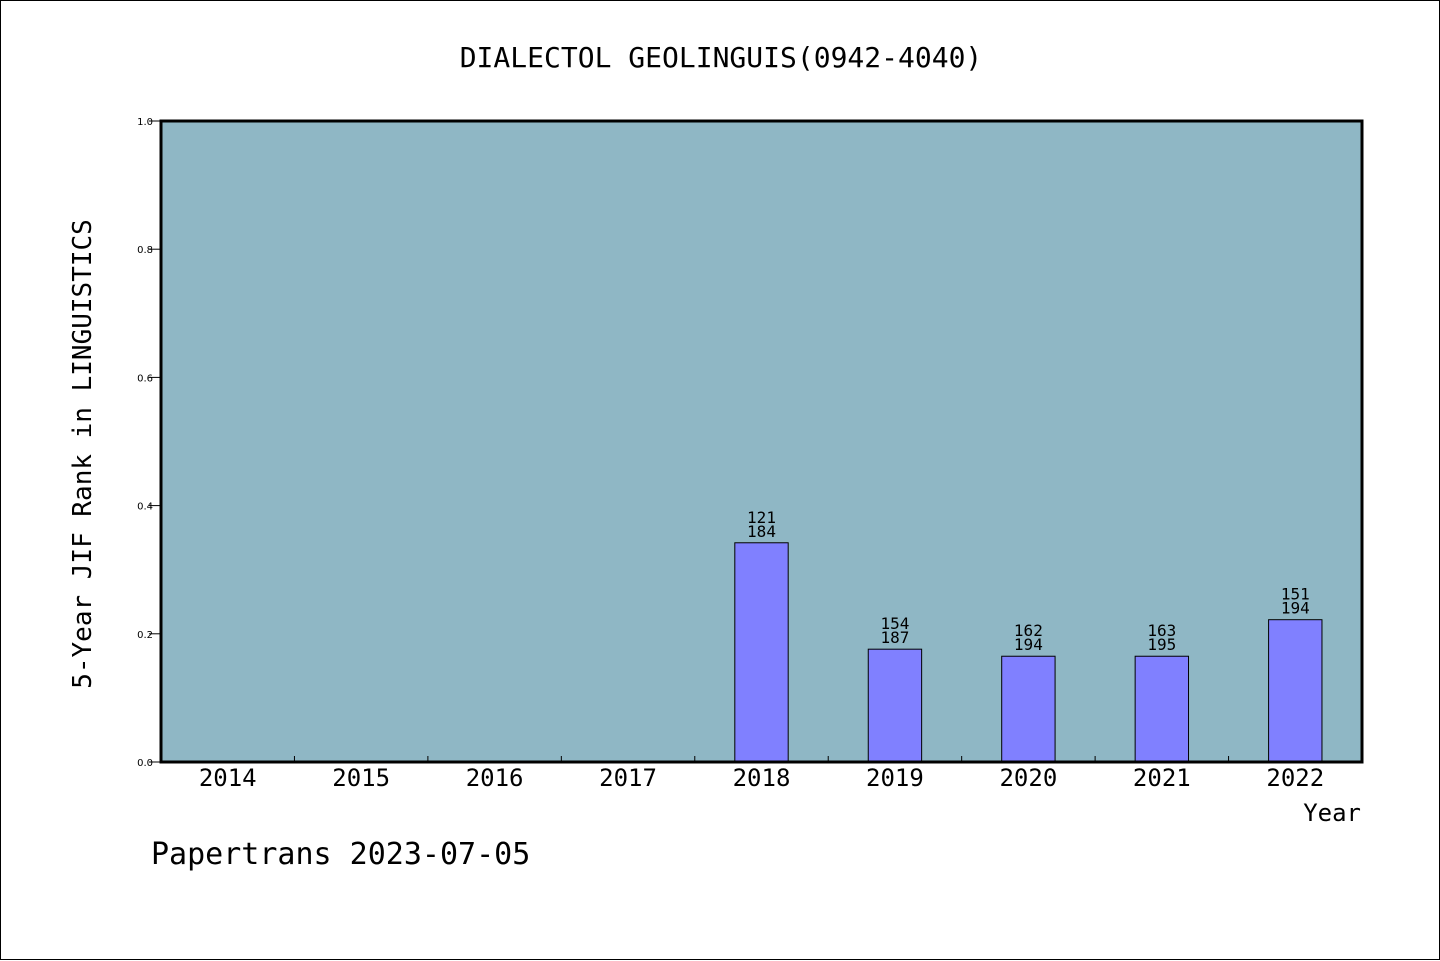 The height and width of the screenshot is (961, 1440). Describe the element at coordinates (145, 378) in the screenshot. I see `y-tick-label: 0.6` at that location.